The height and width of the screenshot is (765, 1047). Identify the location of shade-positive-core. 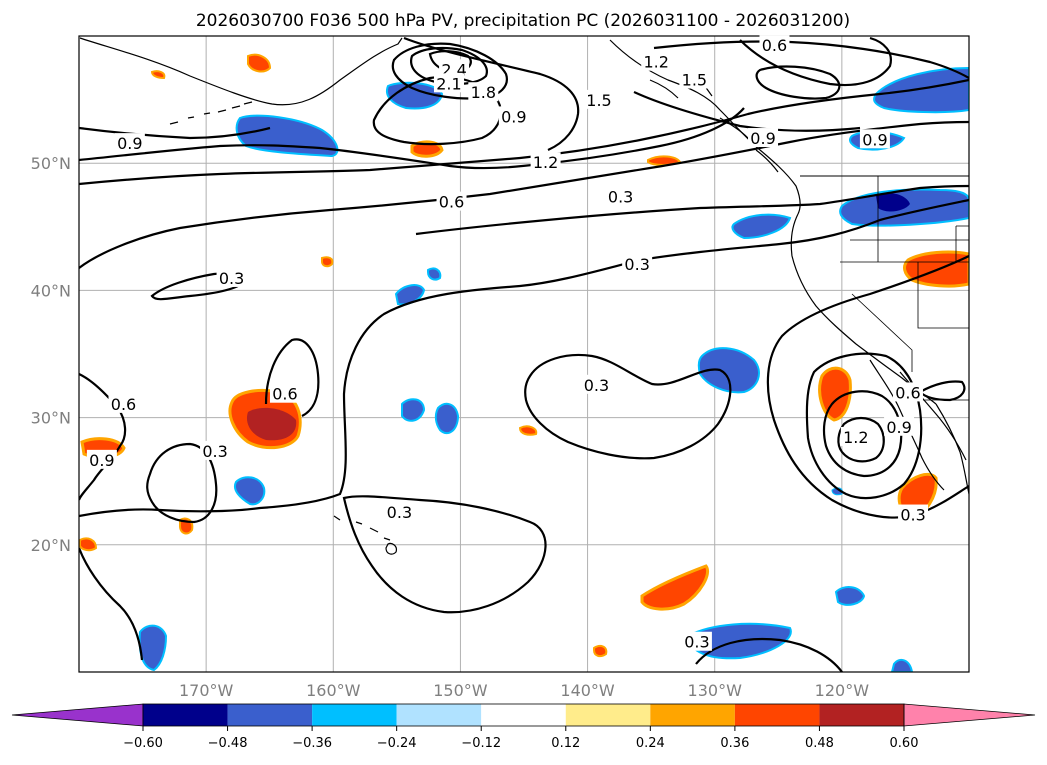
(271, 424).